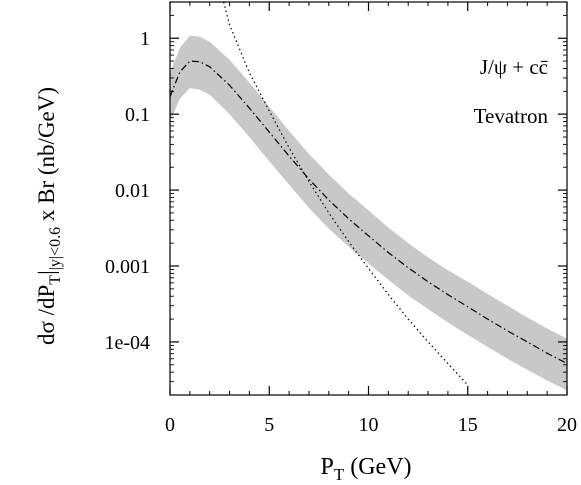 This screenshot has height=485, width=581. What do you see at coordinates (145, 39) in the screenshot?
I see `y-tick-label: 1` at bounding box center [145, 39].